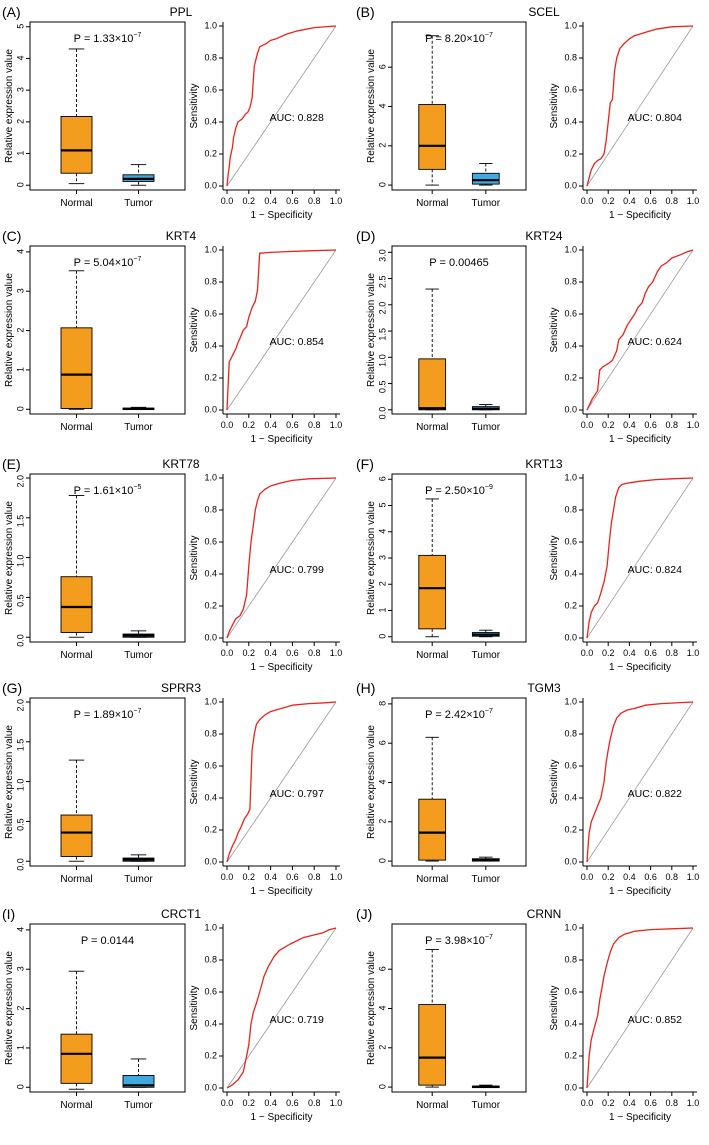 This screenshot has height=1145, width=709. Describe the element at coordinates (655, 570) in the screenshot. I see `auc-label: AUC: 0.824` at that location.